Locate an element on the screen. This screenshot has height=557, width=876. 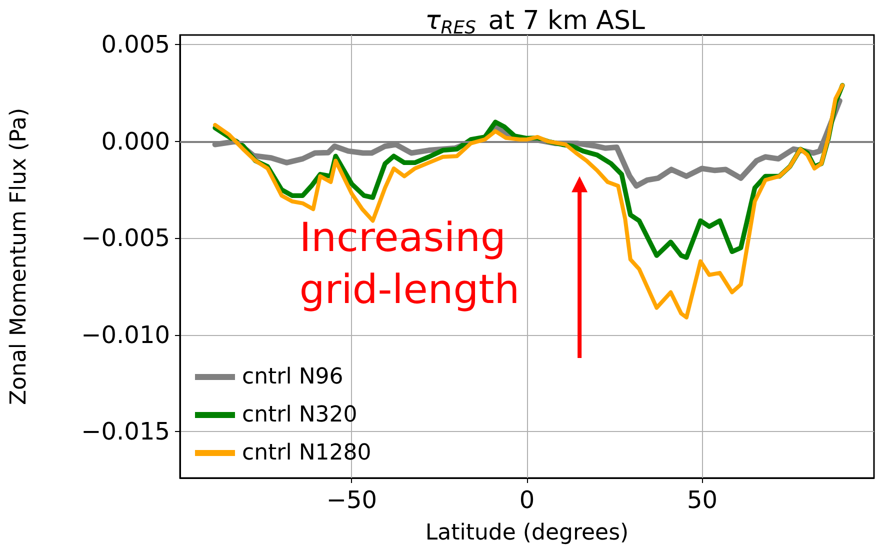
y-tick-label: −0.010 is located at coordinates (125, 334).